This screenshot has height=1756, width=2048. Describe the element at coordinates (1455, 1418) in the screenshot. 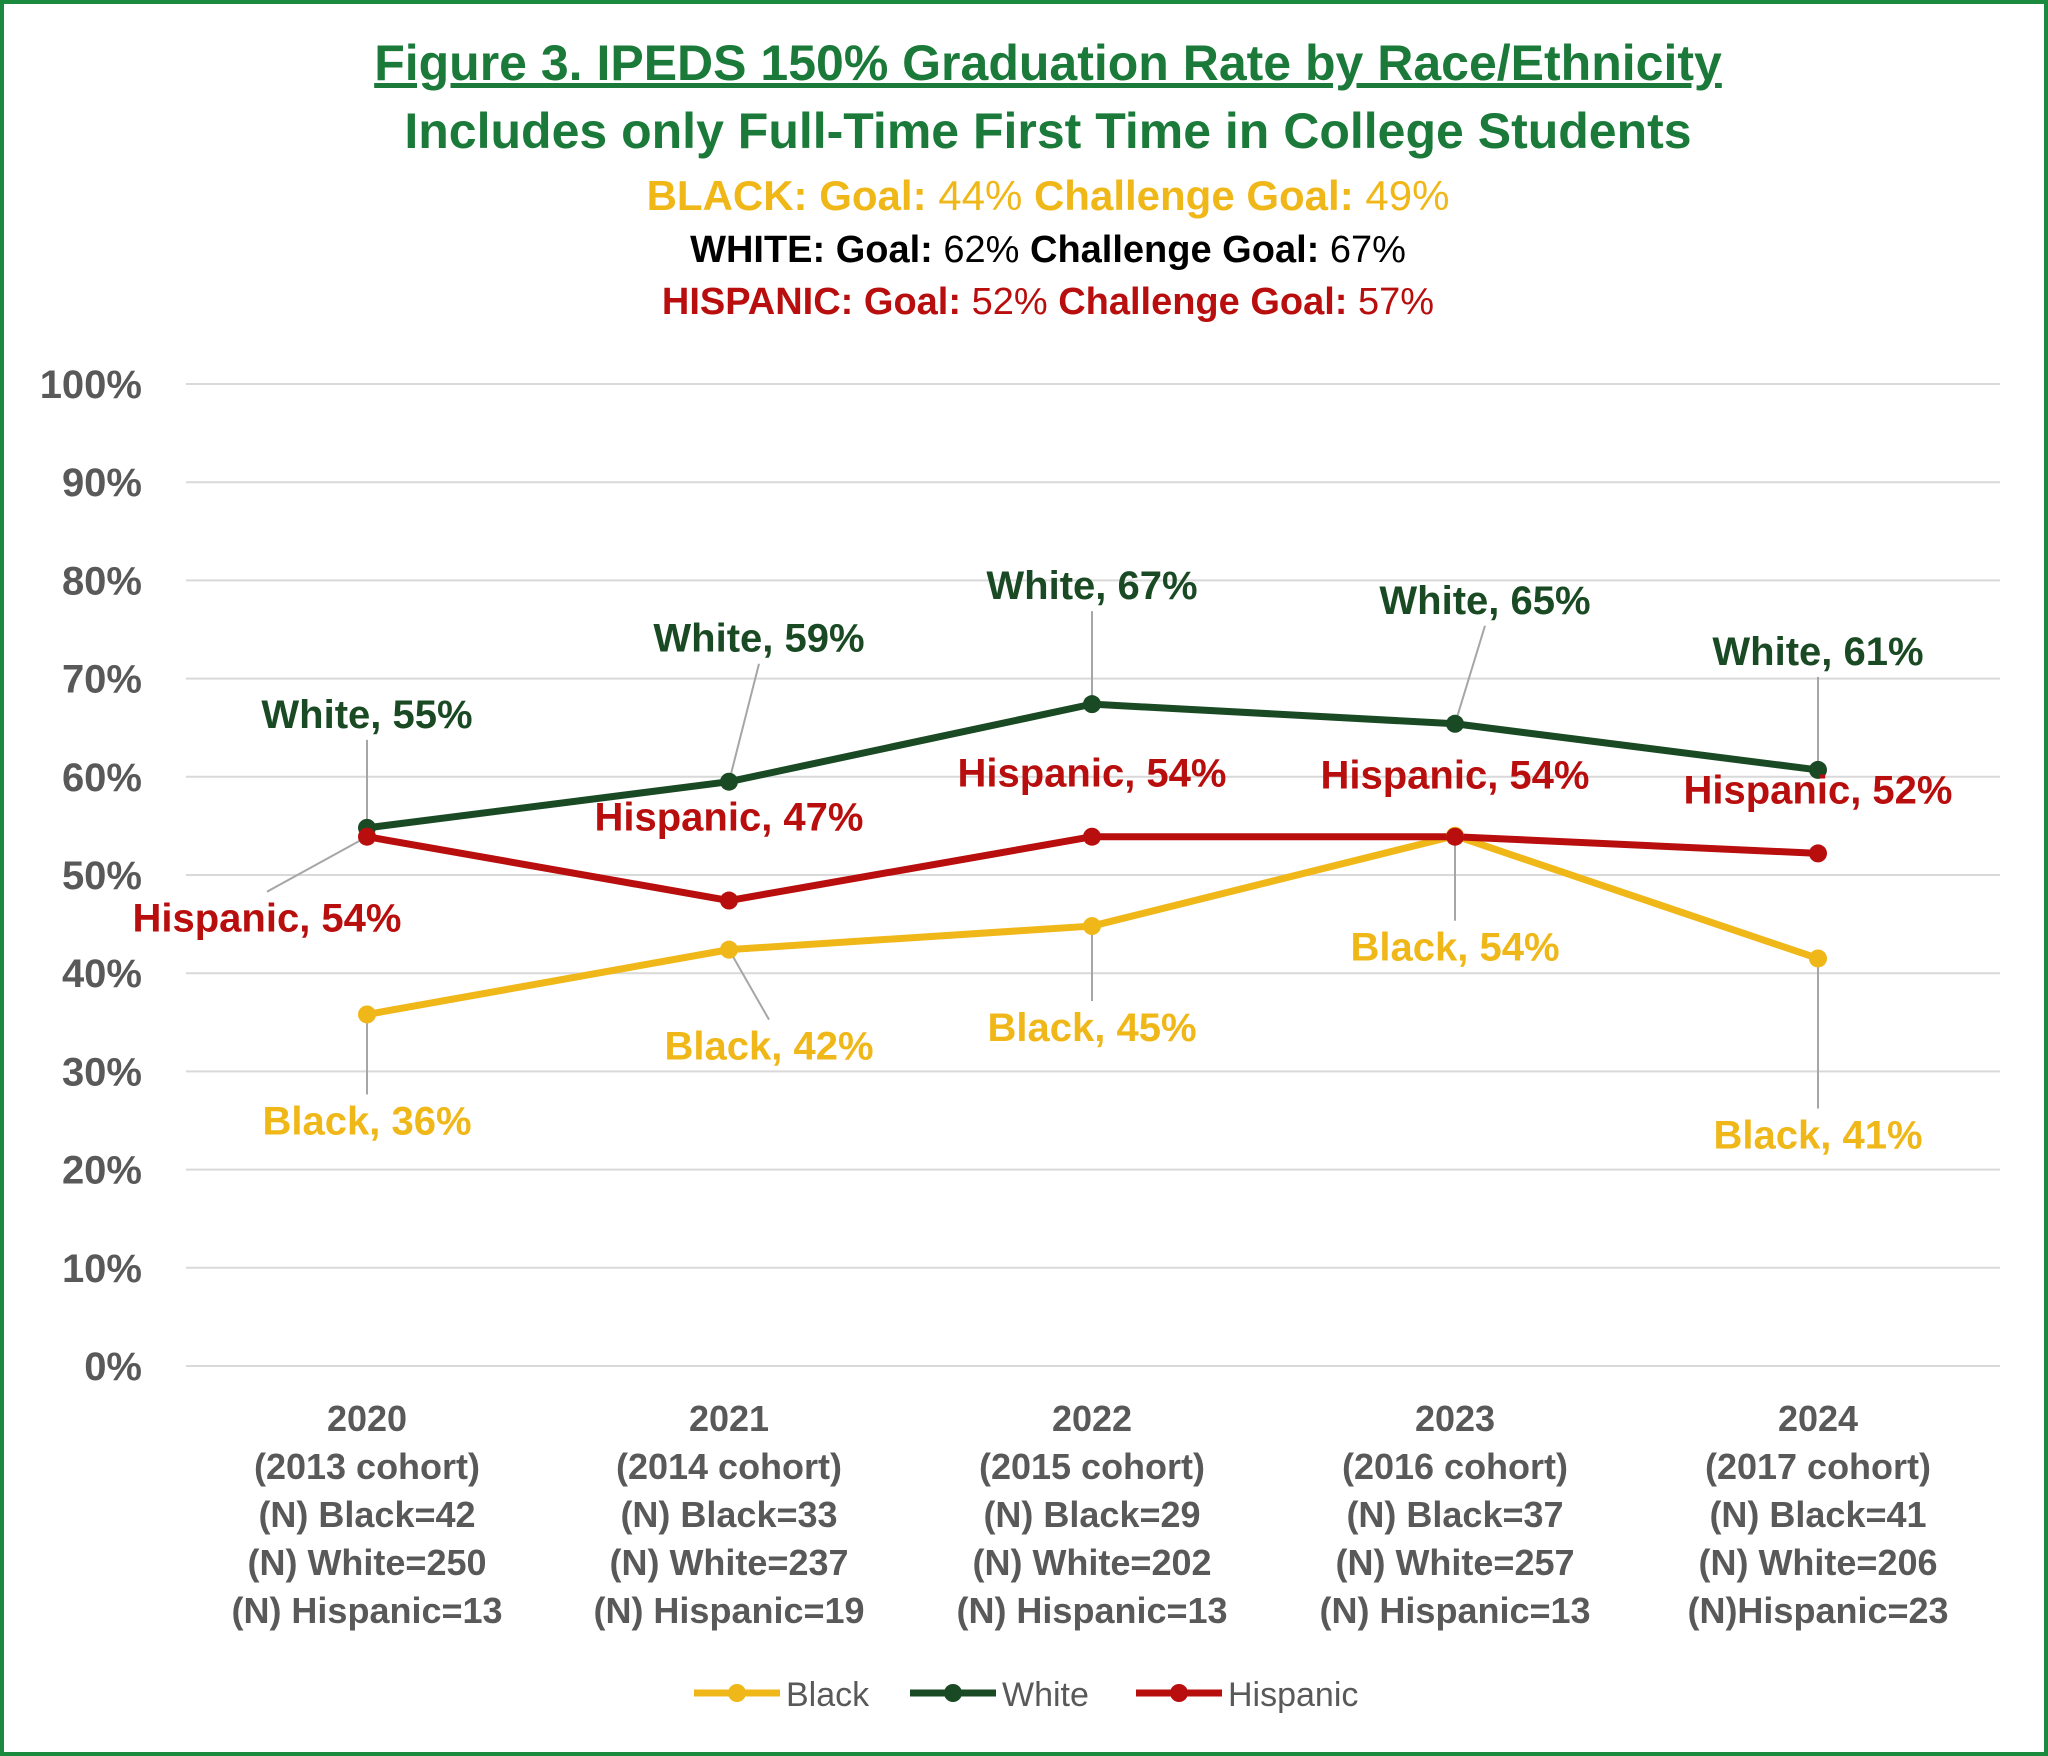

I see `x-category-label: 2023` at that location.